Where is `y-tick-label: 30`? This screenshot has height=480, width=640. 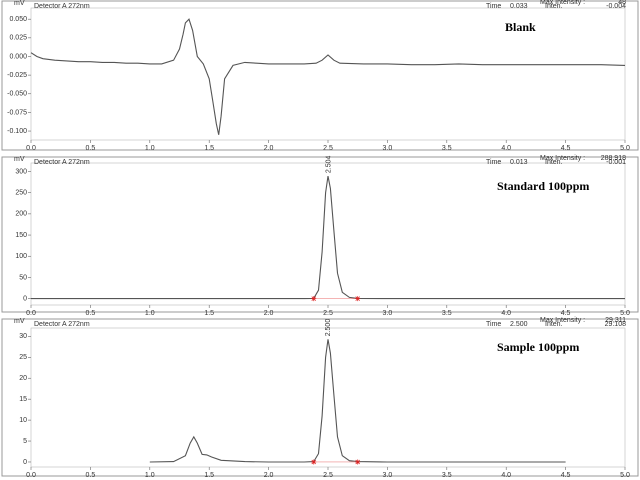
y-tick-label: 30 is located at coordinates (23, 336).